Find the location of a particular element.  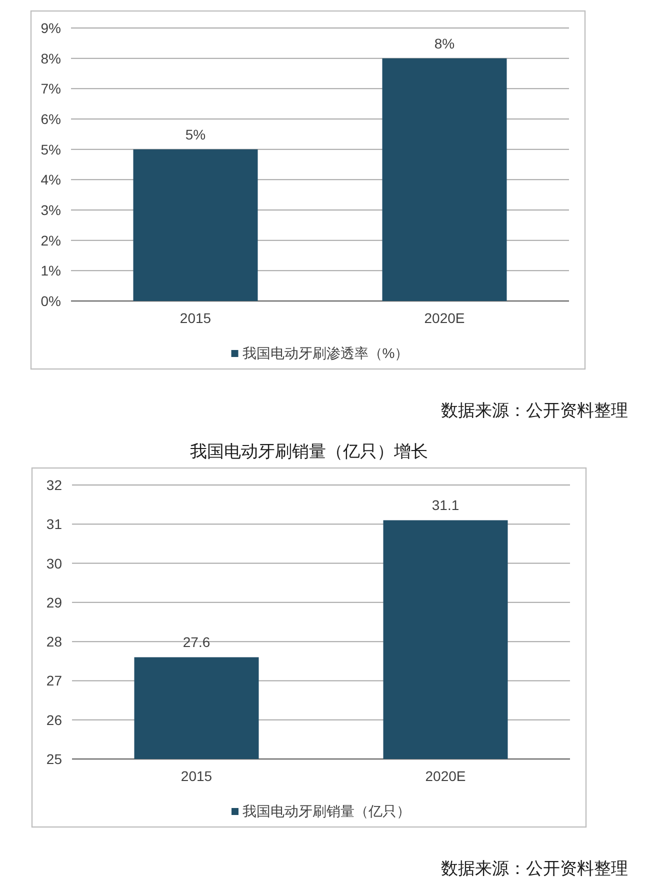

y-tick-label: 2% is located at coordinates (50, 240).